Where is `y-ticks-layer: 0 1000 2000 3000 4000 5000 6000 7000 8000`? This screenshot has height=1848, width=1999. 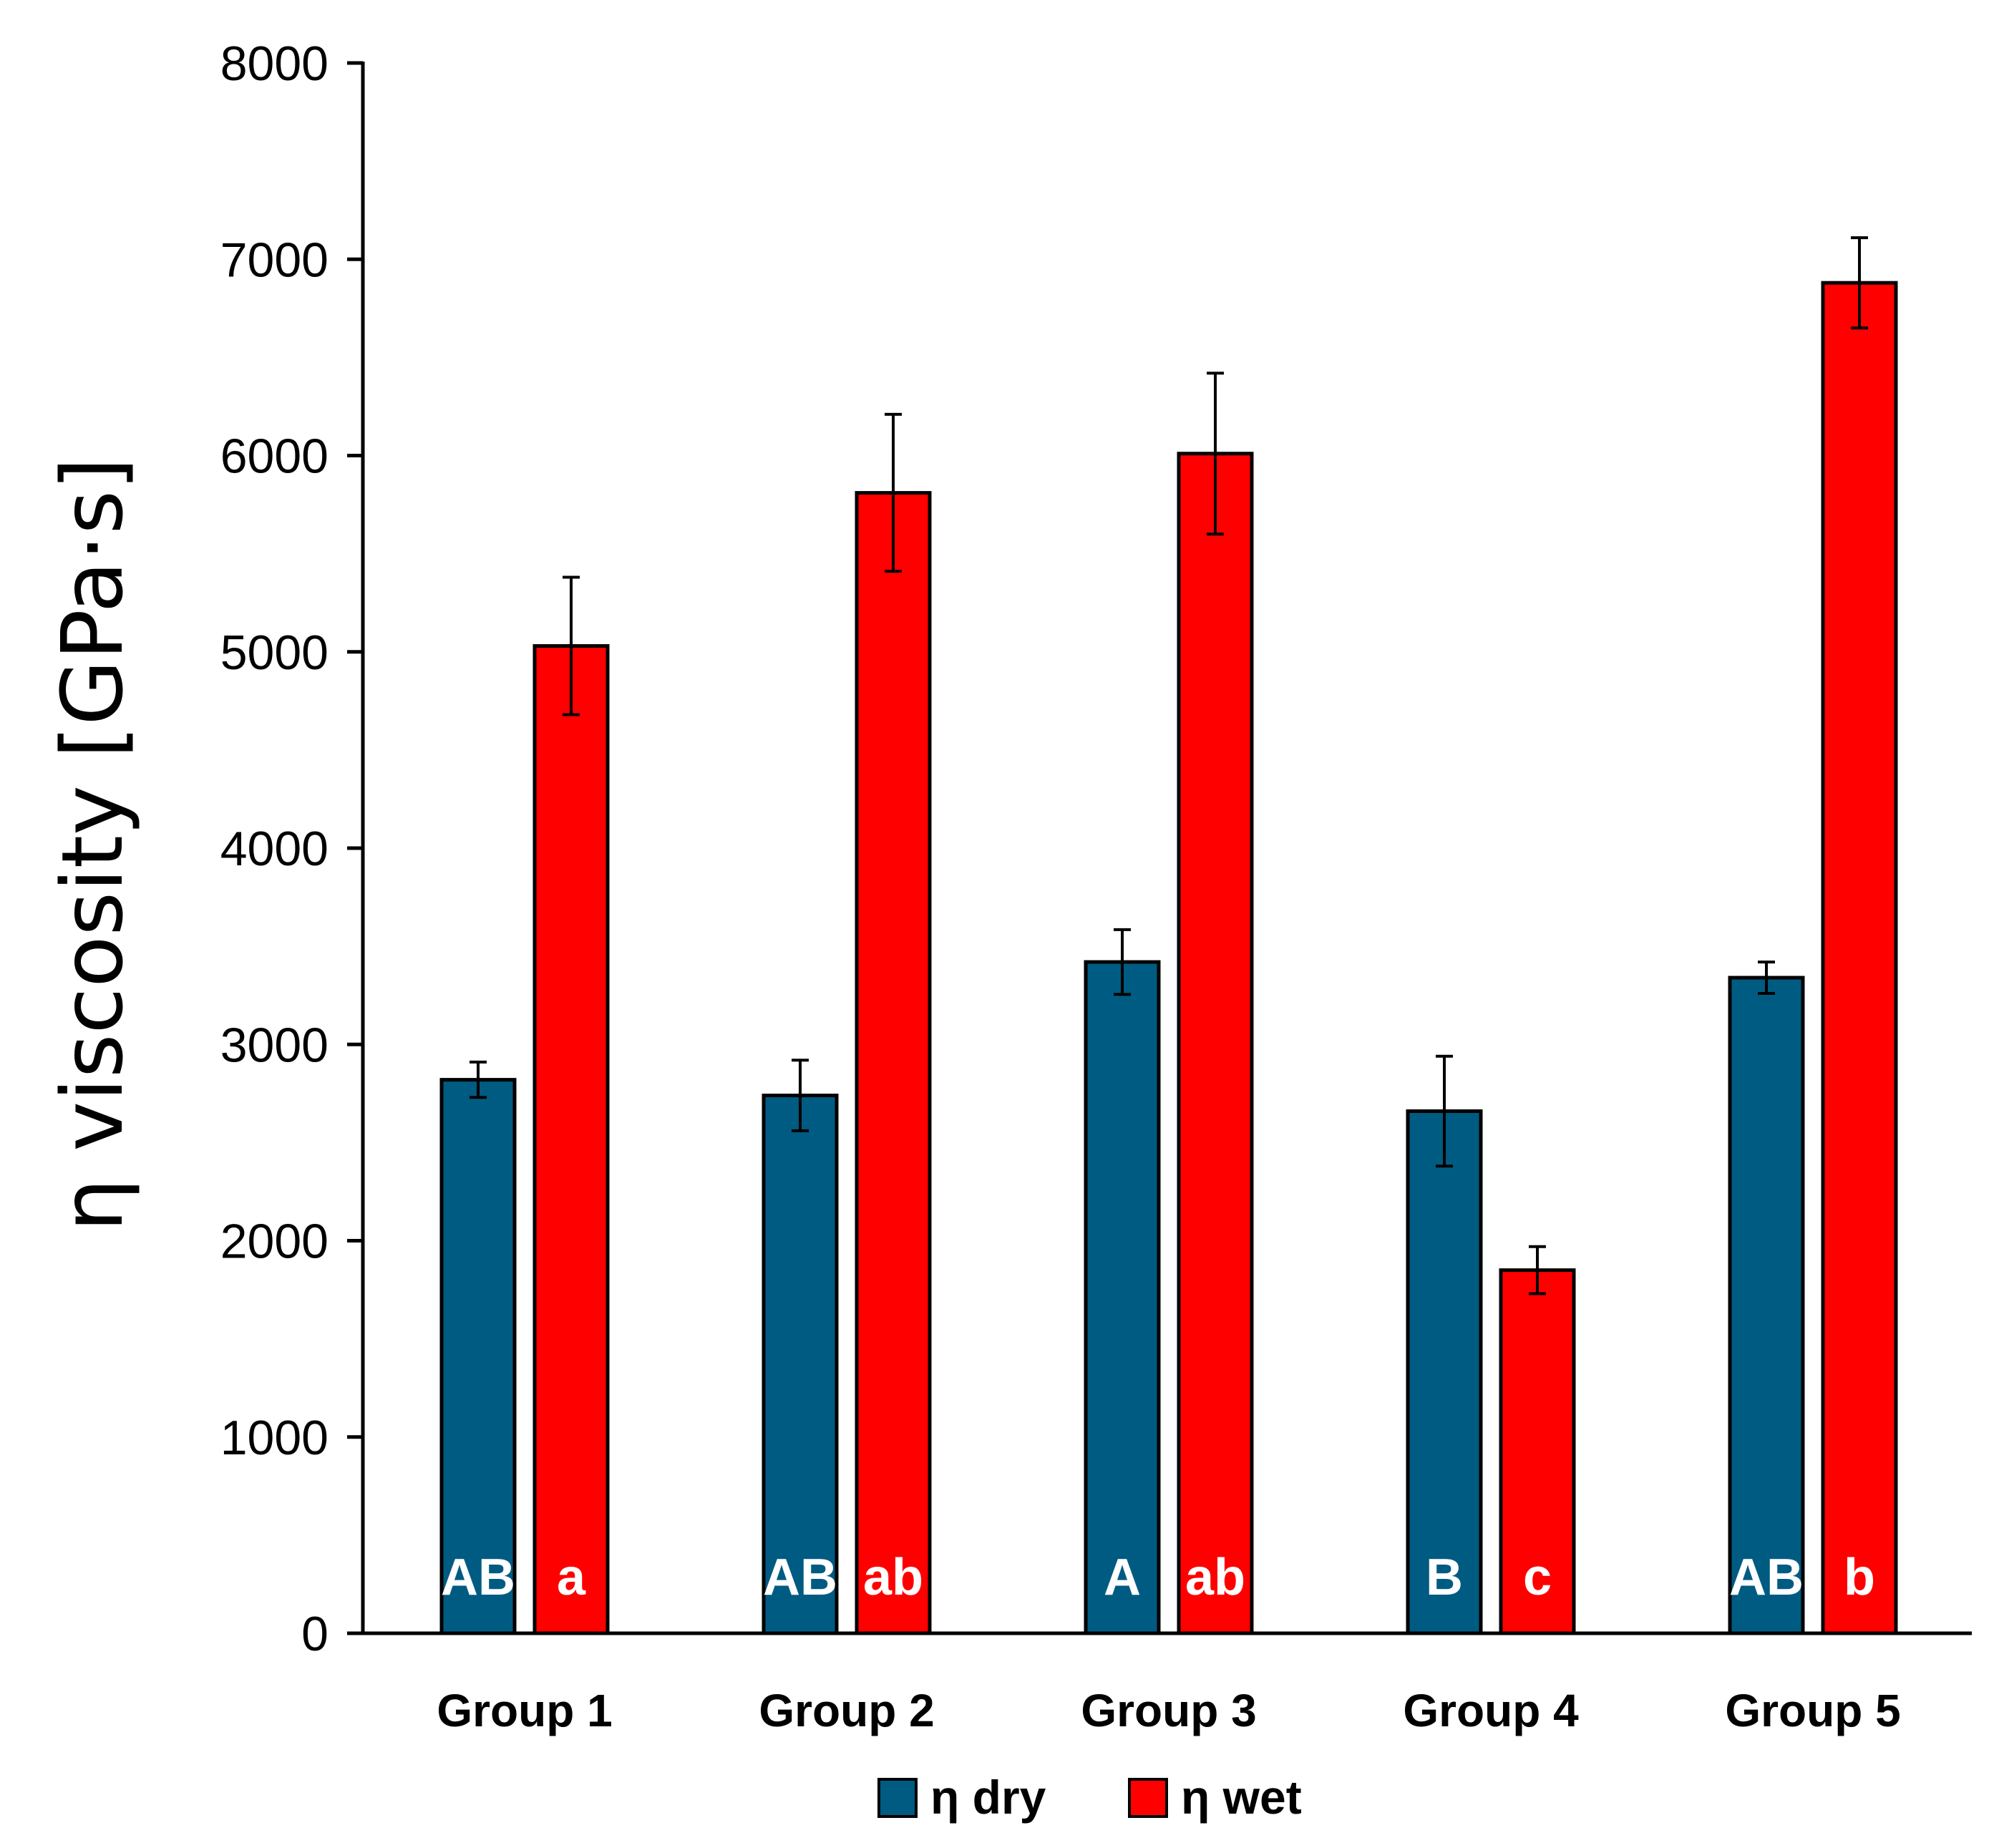 y-ticks-layer: 0 1000 2000 3000 4000 5000 6000 7000 8000 is located at coordinates (291, 849).